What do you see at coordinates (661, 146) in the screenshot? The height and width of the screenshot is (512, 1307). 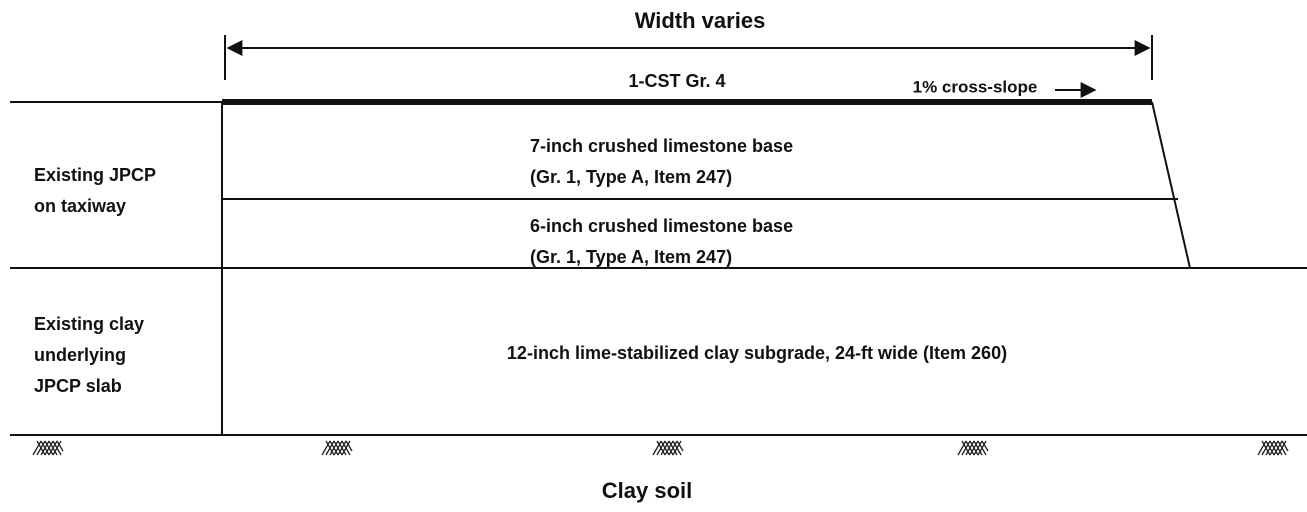 I see `layer-label: 7-inch crushed limestone base` at bounding box center [661, 146].